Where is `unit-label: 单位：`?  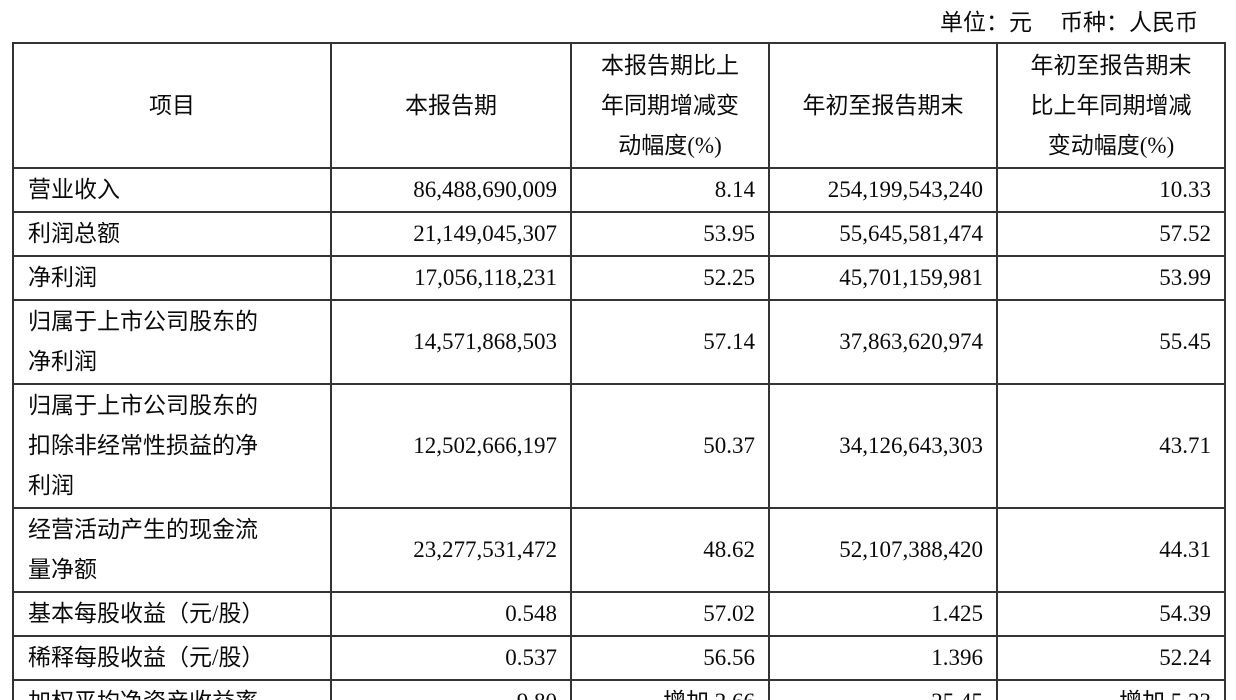
unit-label: 单位： is located at coordinates (974, 22).